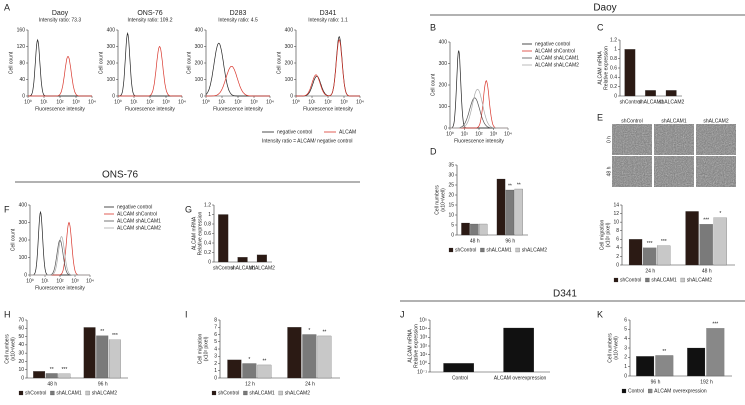 Image resolution: width=745 pixels, height=405 pixels. Describe the element at coordinates (149, 20) in the screenshot. I see `chart-subtitle: Intensity ratio: 109.2` at that location.